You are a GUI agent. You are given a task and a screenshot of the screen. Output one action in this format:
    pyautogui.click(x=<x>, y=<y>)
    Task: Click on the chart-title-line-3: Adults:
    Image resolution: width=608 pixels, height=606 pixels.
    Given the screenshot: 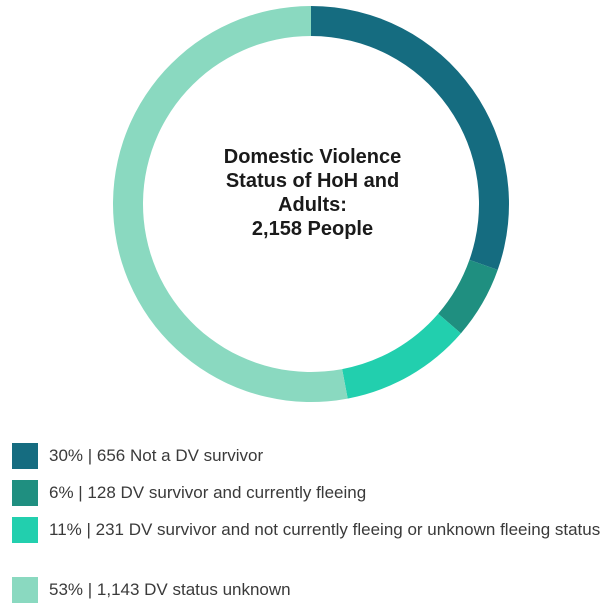 What is the action you would take?
    pyautogui.click(x=312, y=205)
    